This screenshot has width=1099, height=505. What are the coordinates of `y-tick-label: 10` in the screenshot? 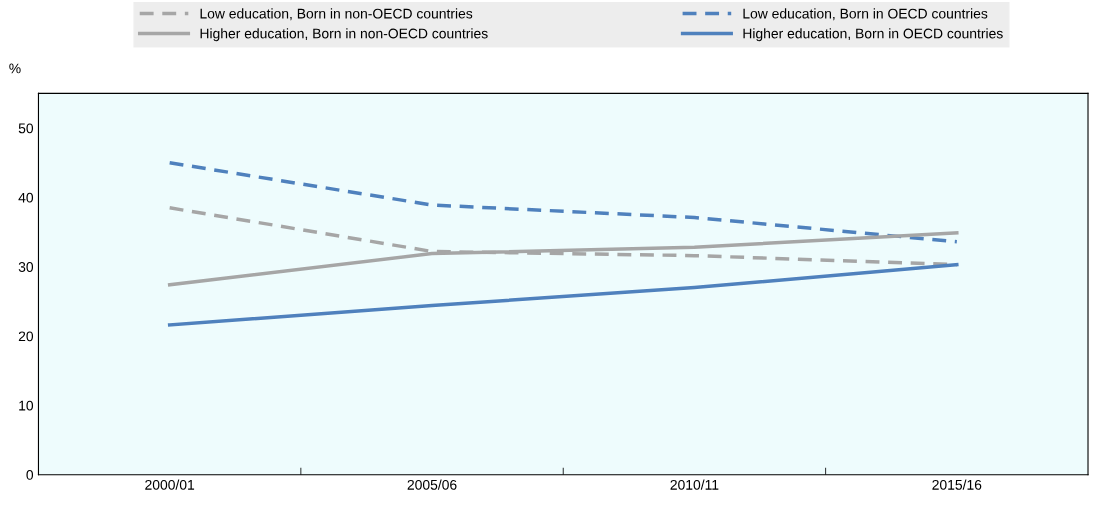 It's located at (26, 405).